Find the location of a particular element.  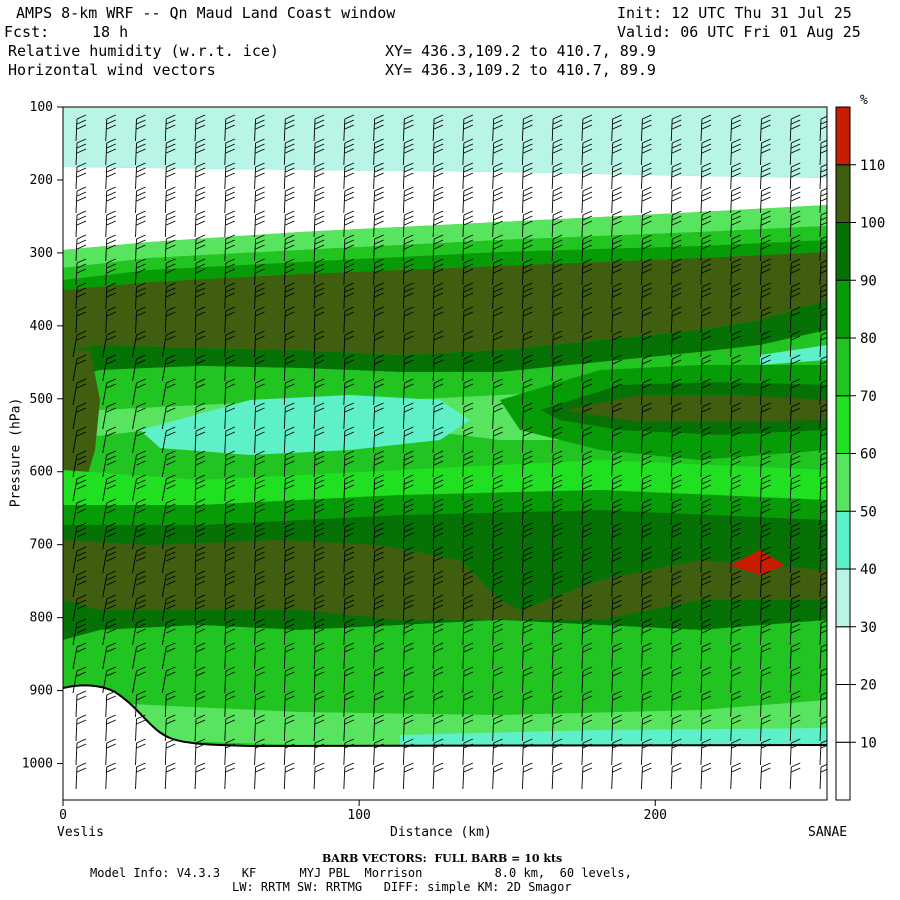

colorbar-label: 10 is located at coordinates (868, 743).